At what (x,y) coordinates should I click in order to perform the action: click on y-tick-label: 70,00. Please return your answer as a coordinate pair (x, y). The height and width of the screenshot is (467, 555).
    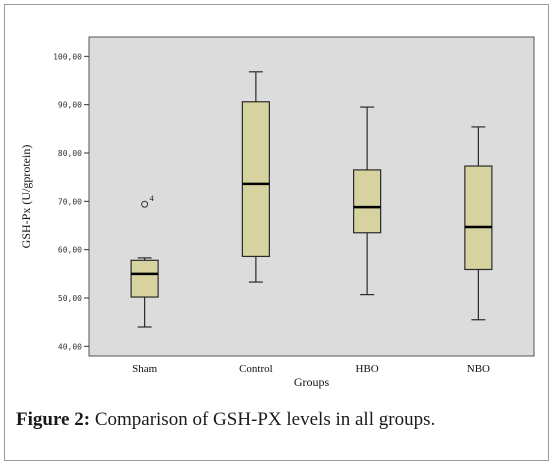
    Looking at the image, I should click on (70, 201).